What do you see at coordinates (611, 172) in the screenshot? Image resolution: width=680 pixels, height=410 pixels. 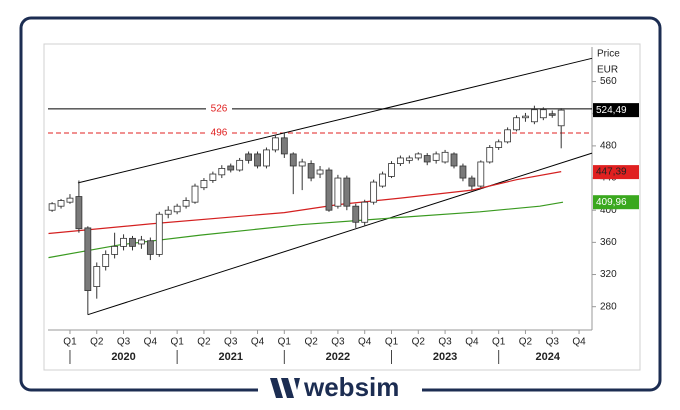 I see `last-value-label: 447,39` at bounding box center [611, 172].